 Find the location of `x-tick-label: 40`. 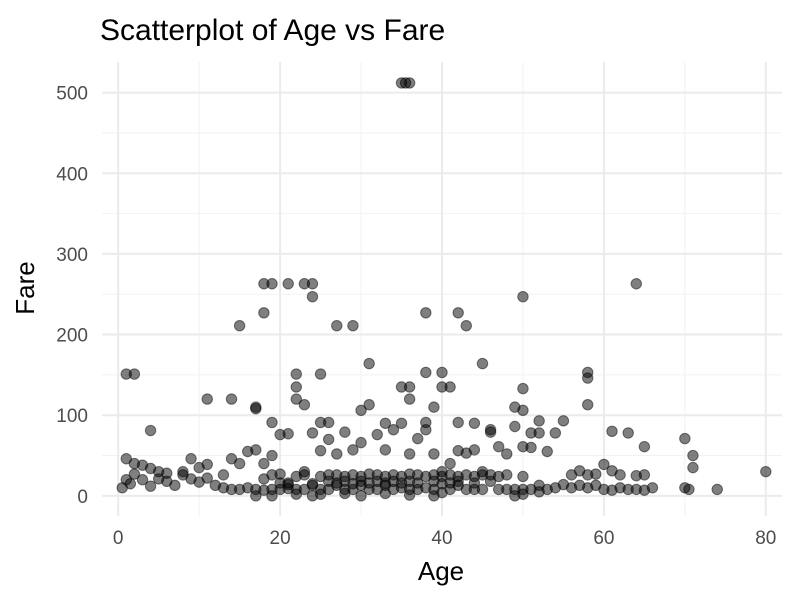

x-tick-label: 40 is located at coordinates (441, 538).